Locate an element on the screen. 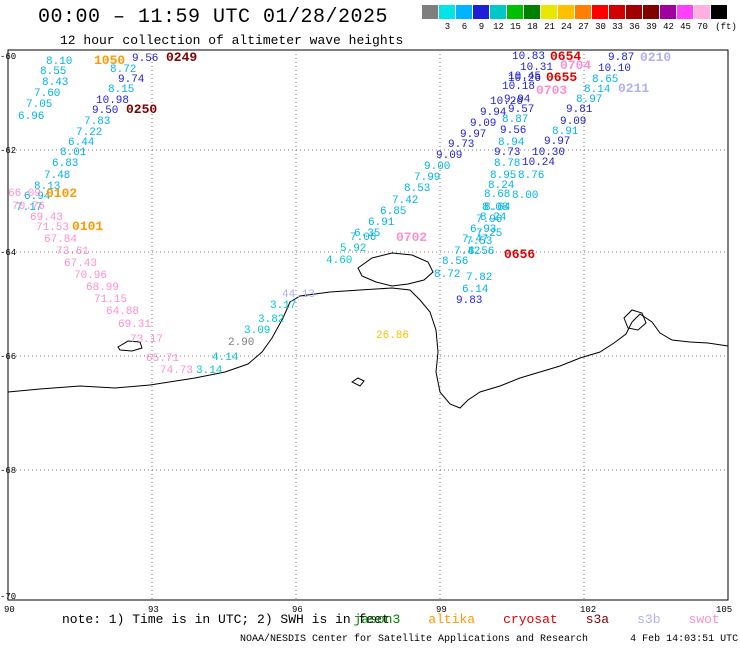  wave-height-value: 6.14 is located at coordinates (475, 290).